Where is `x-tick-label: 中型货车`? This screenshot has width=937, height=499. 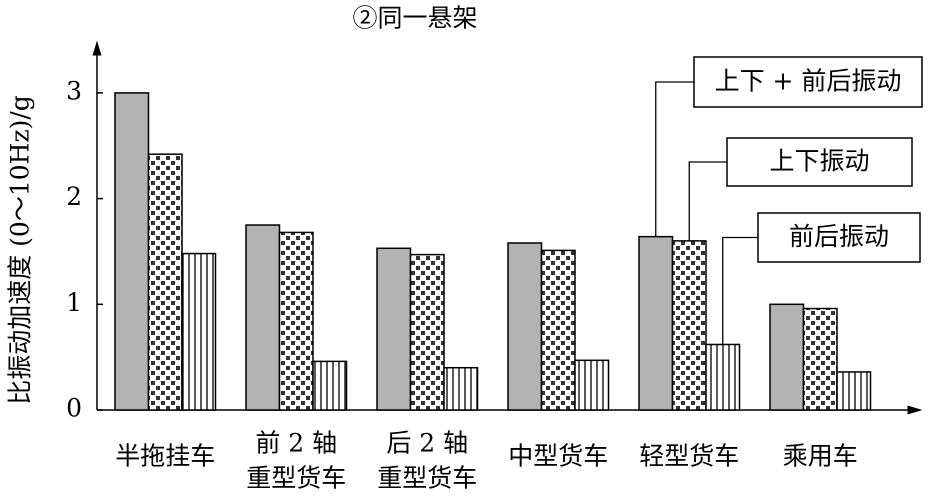
x-tick-label: 中型货车 is located at coordinates (558, 456).